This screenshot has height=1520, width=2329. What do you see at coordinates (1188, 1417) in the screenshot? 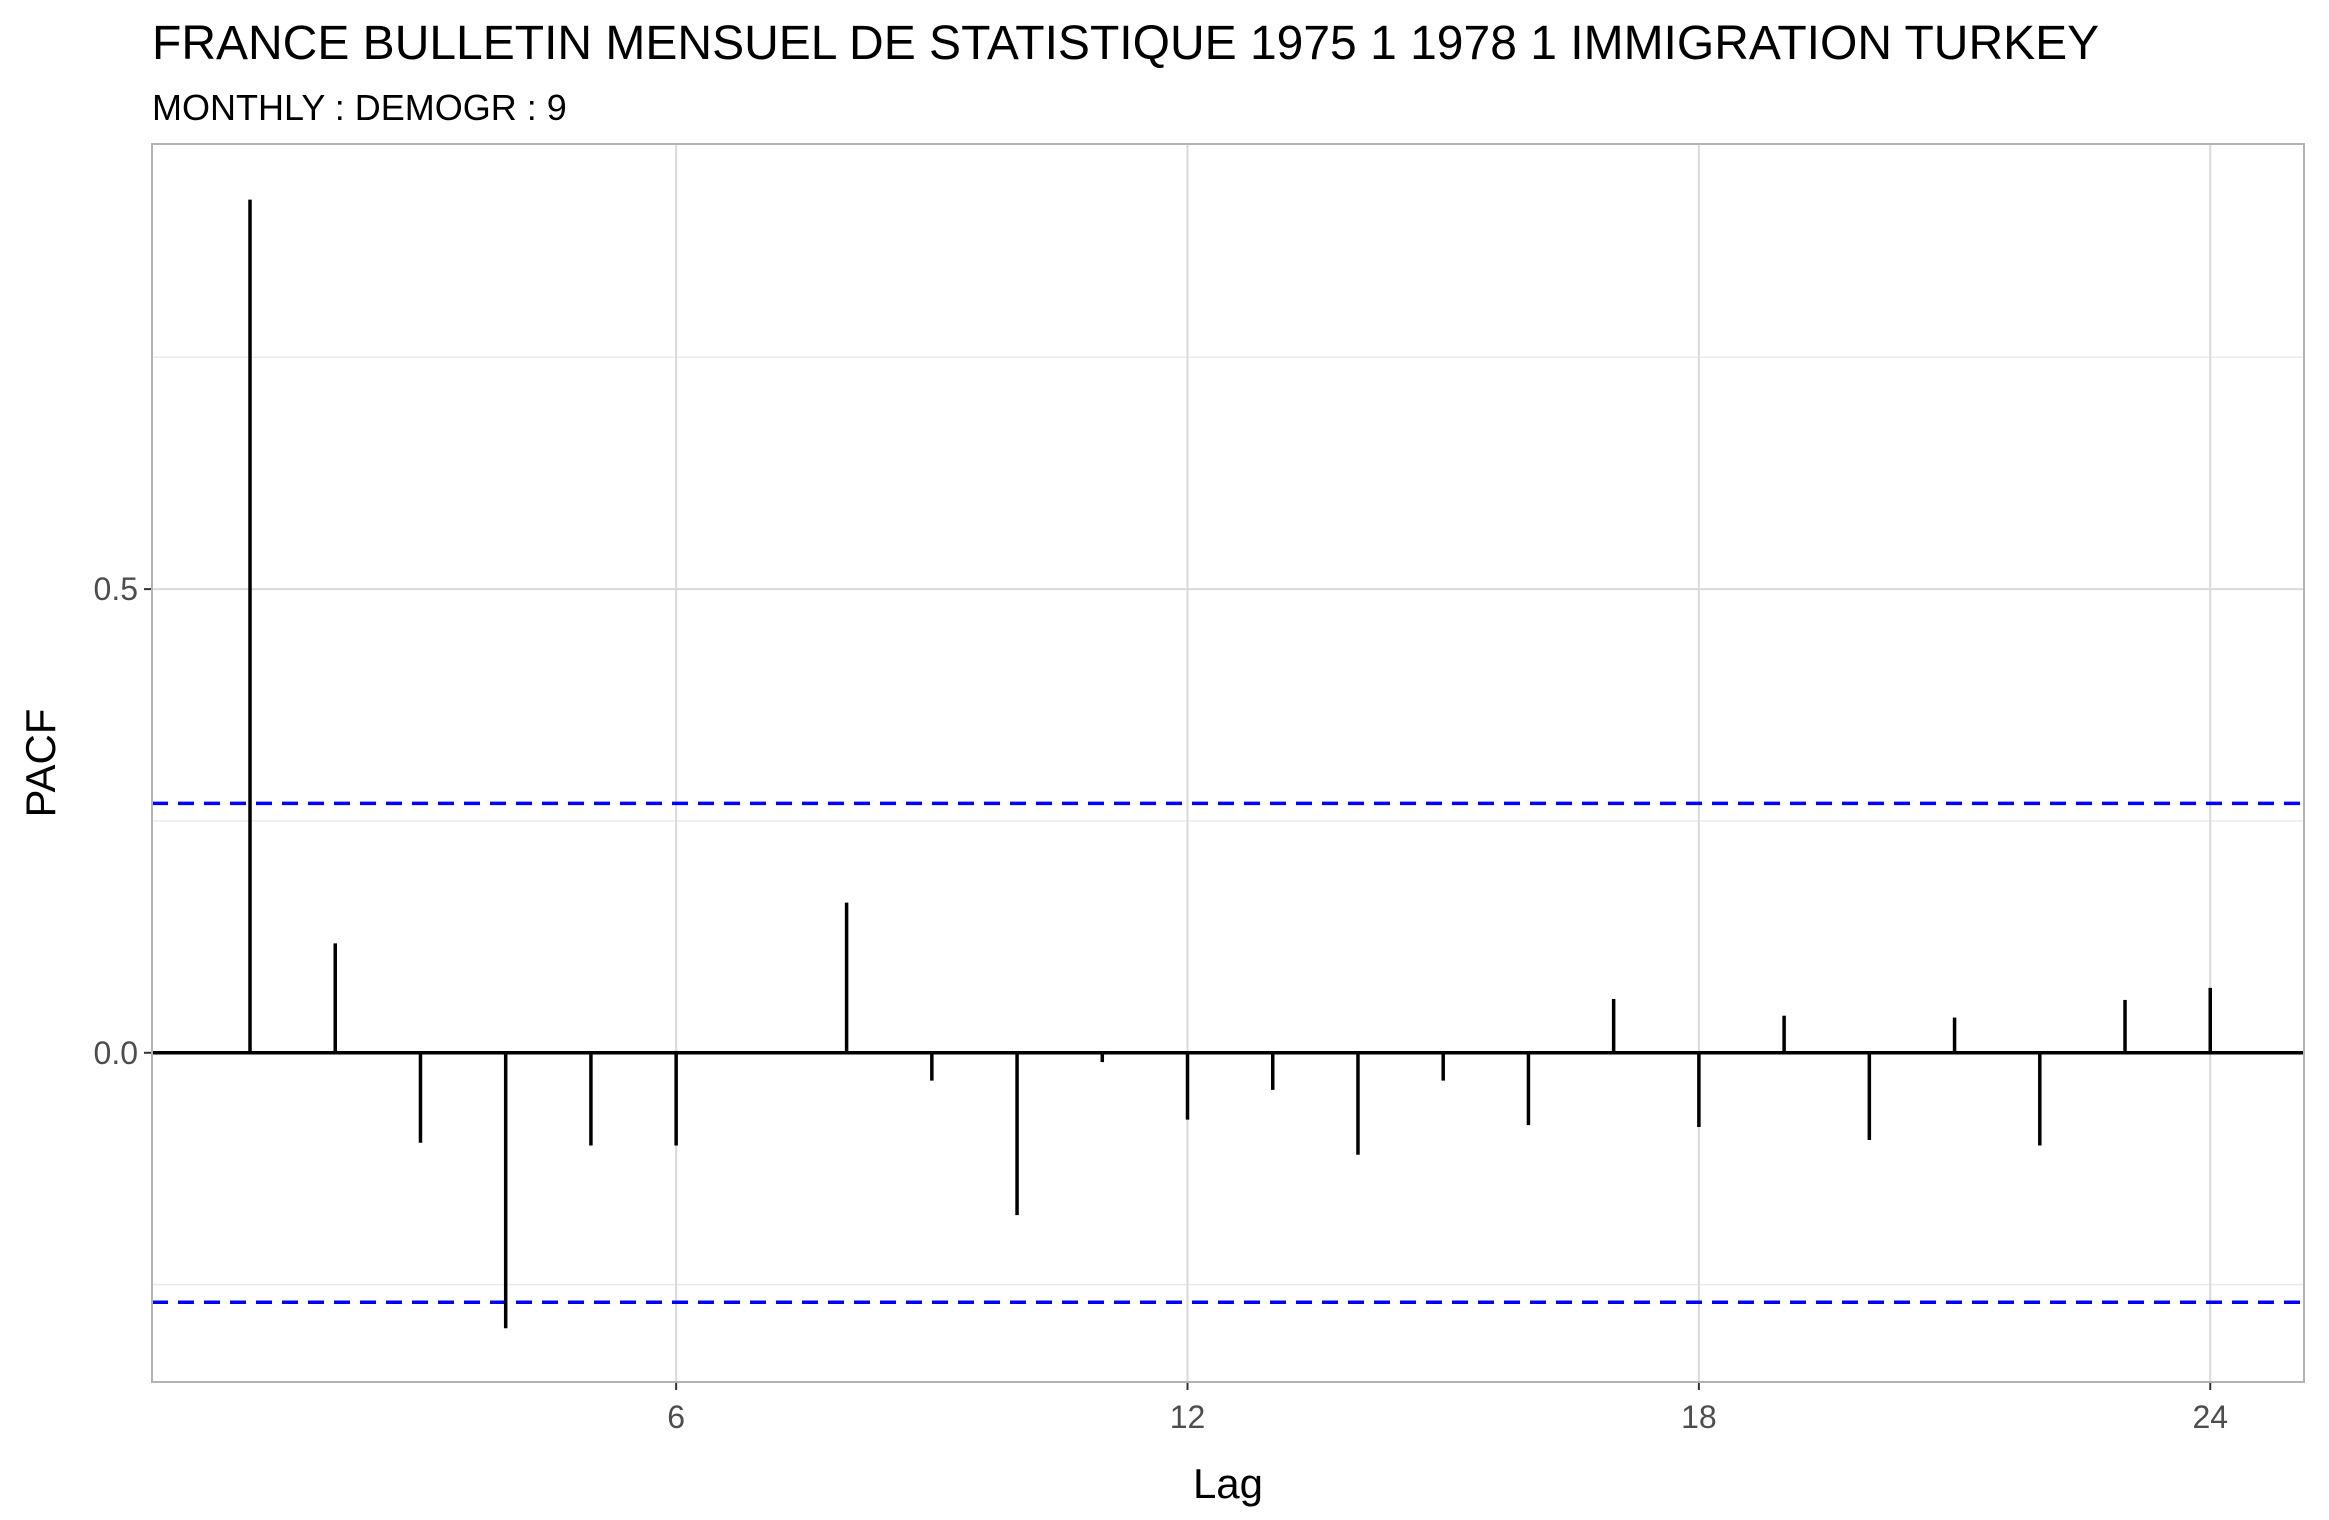
I see `x-tick-label: 12` at bounding box center [1188, 1417].